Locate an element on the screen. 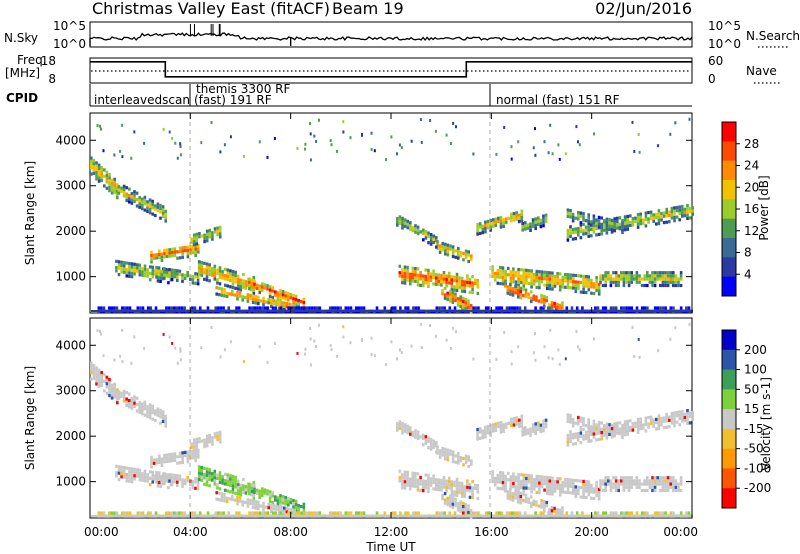 Image resolution: width=800 pixels, height=554 pixels. y-tick-label: 4000 is located at coordinates (70, 140).